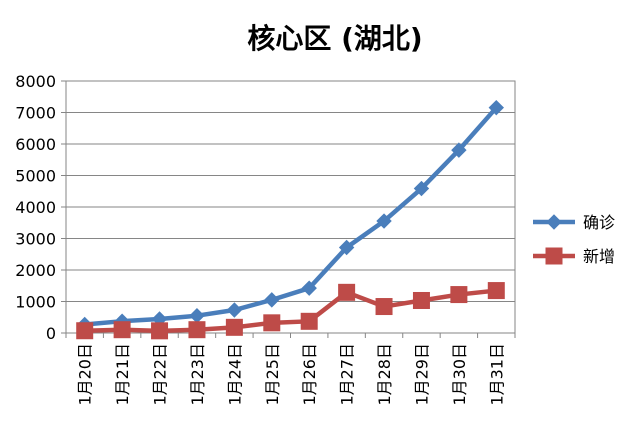 The width and height of the screenshot is (640, 426). Describe the element at coordinates (459, 374) in the screenshot. I see `x-tick-label: 1月30日` at that location.